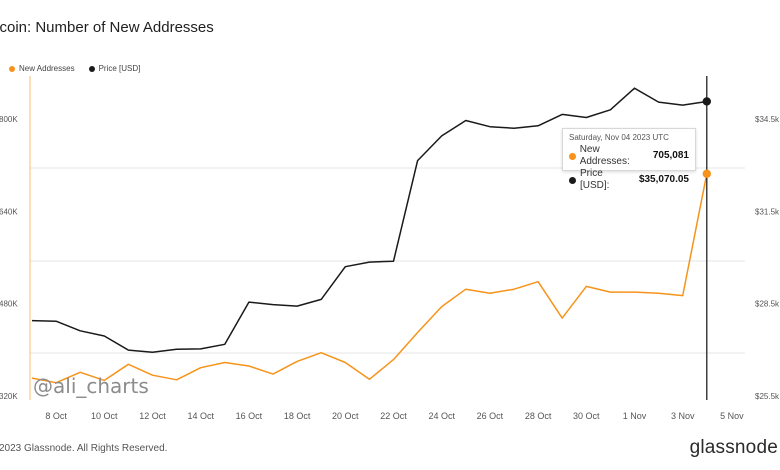 The height and width of the screenshot is (470, 780). What do you see at coordinates (297, 416) in the screenshot?
I see `x-axis-tick-label: 18 Oct` at bounding box center [297, 416].